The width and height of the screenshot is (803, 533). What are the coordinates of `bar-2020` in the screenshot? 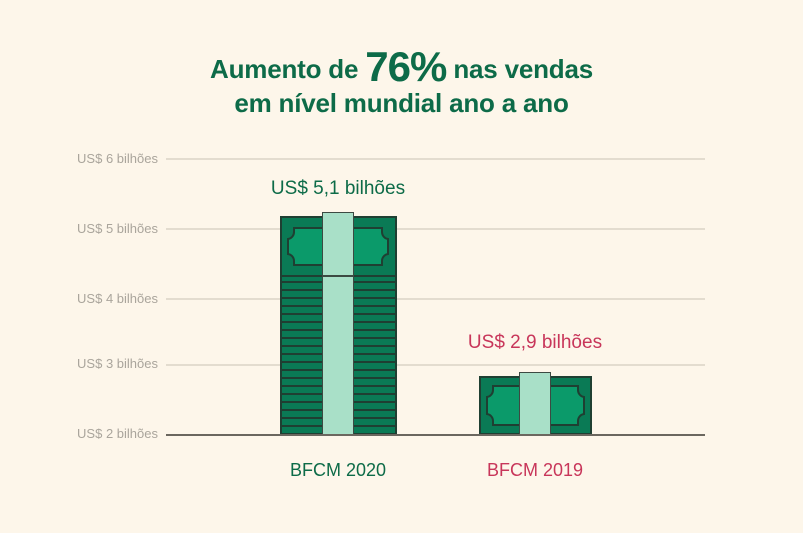 It's located at (338, 323).